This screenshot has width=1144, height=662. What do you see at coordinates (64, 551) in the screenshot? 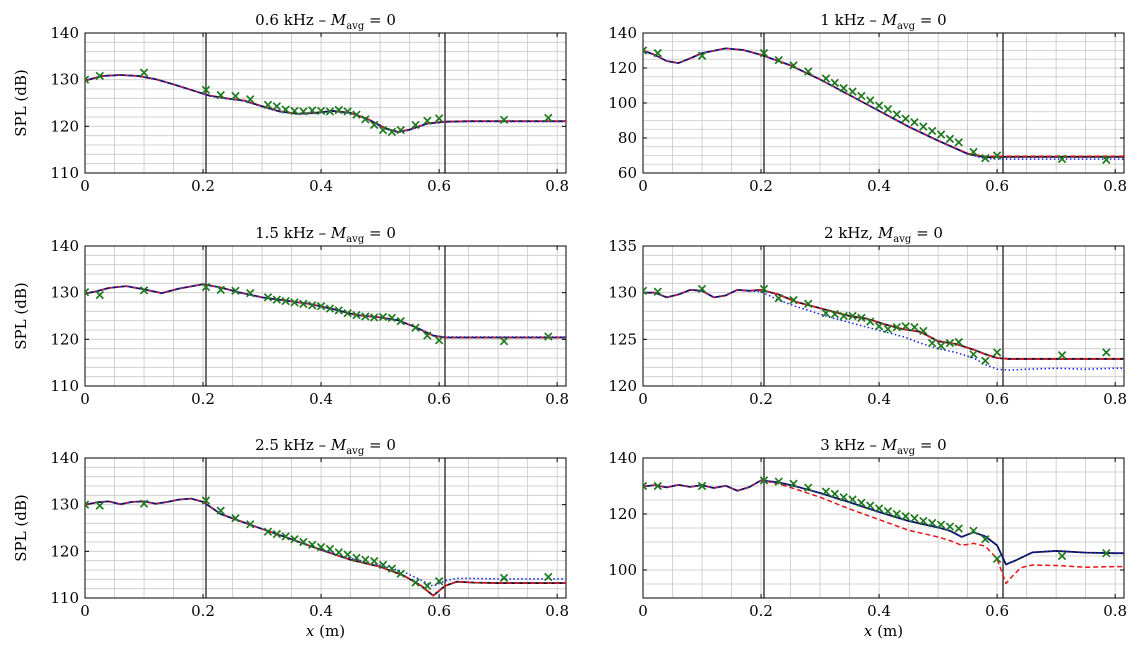
I see `y-tick-label: 120` at bounding box center [64, 551].